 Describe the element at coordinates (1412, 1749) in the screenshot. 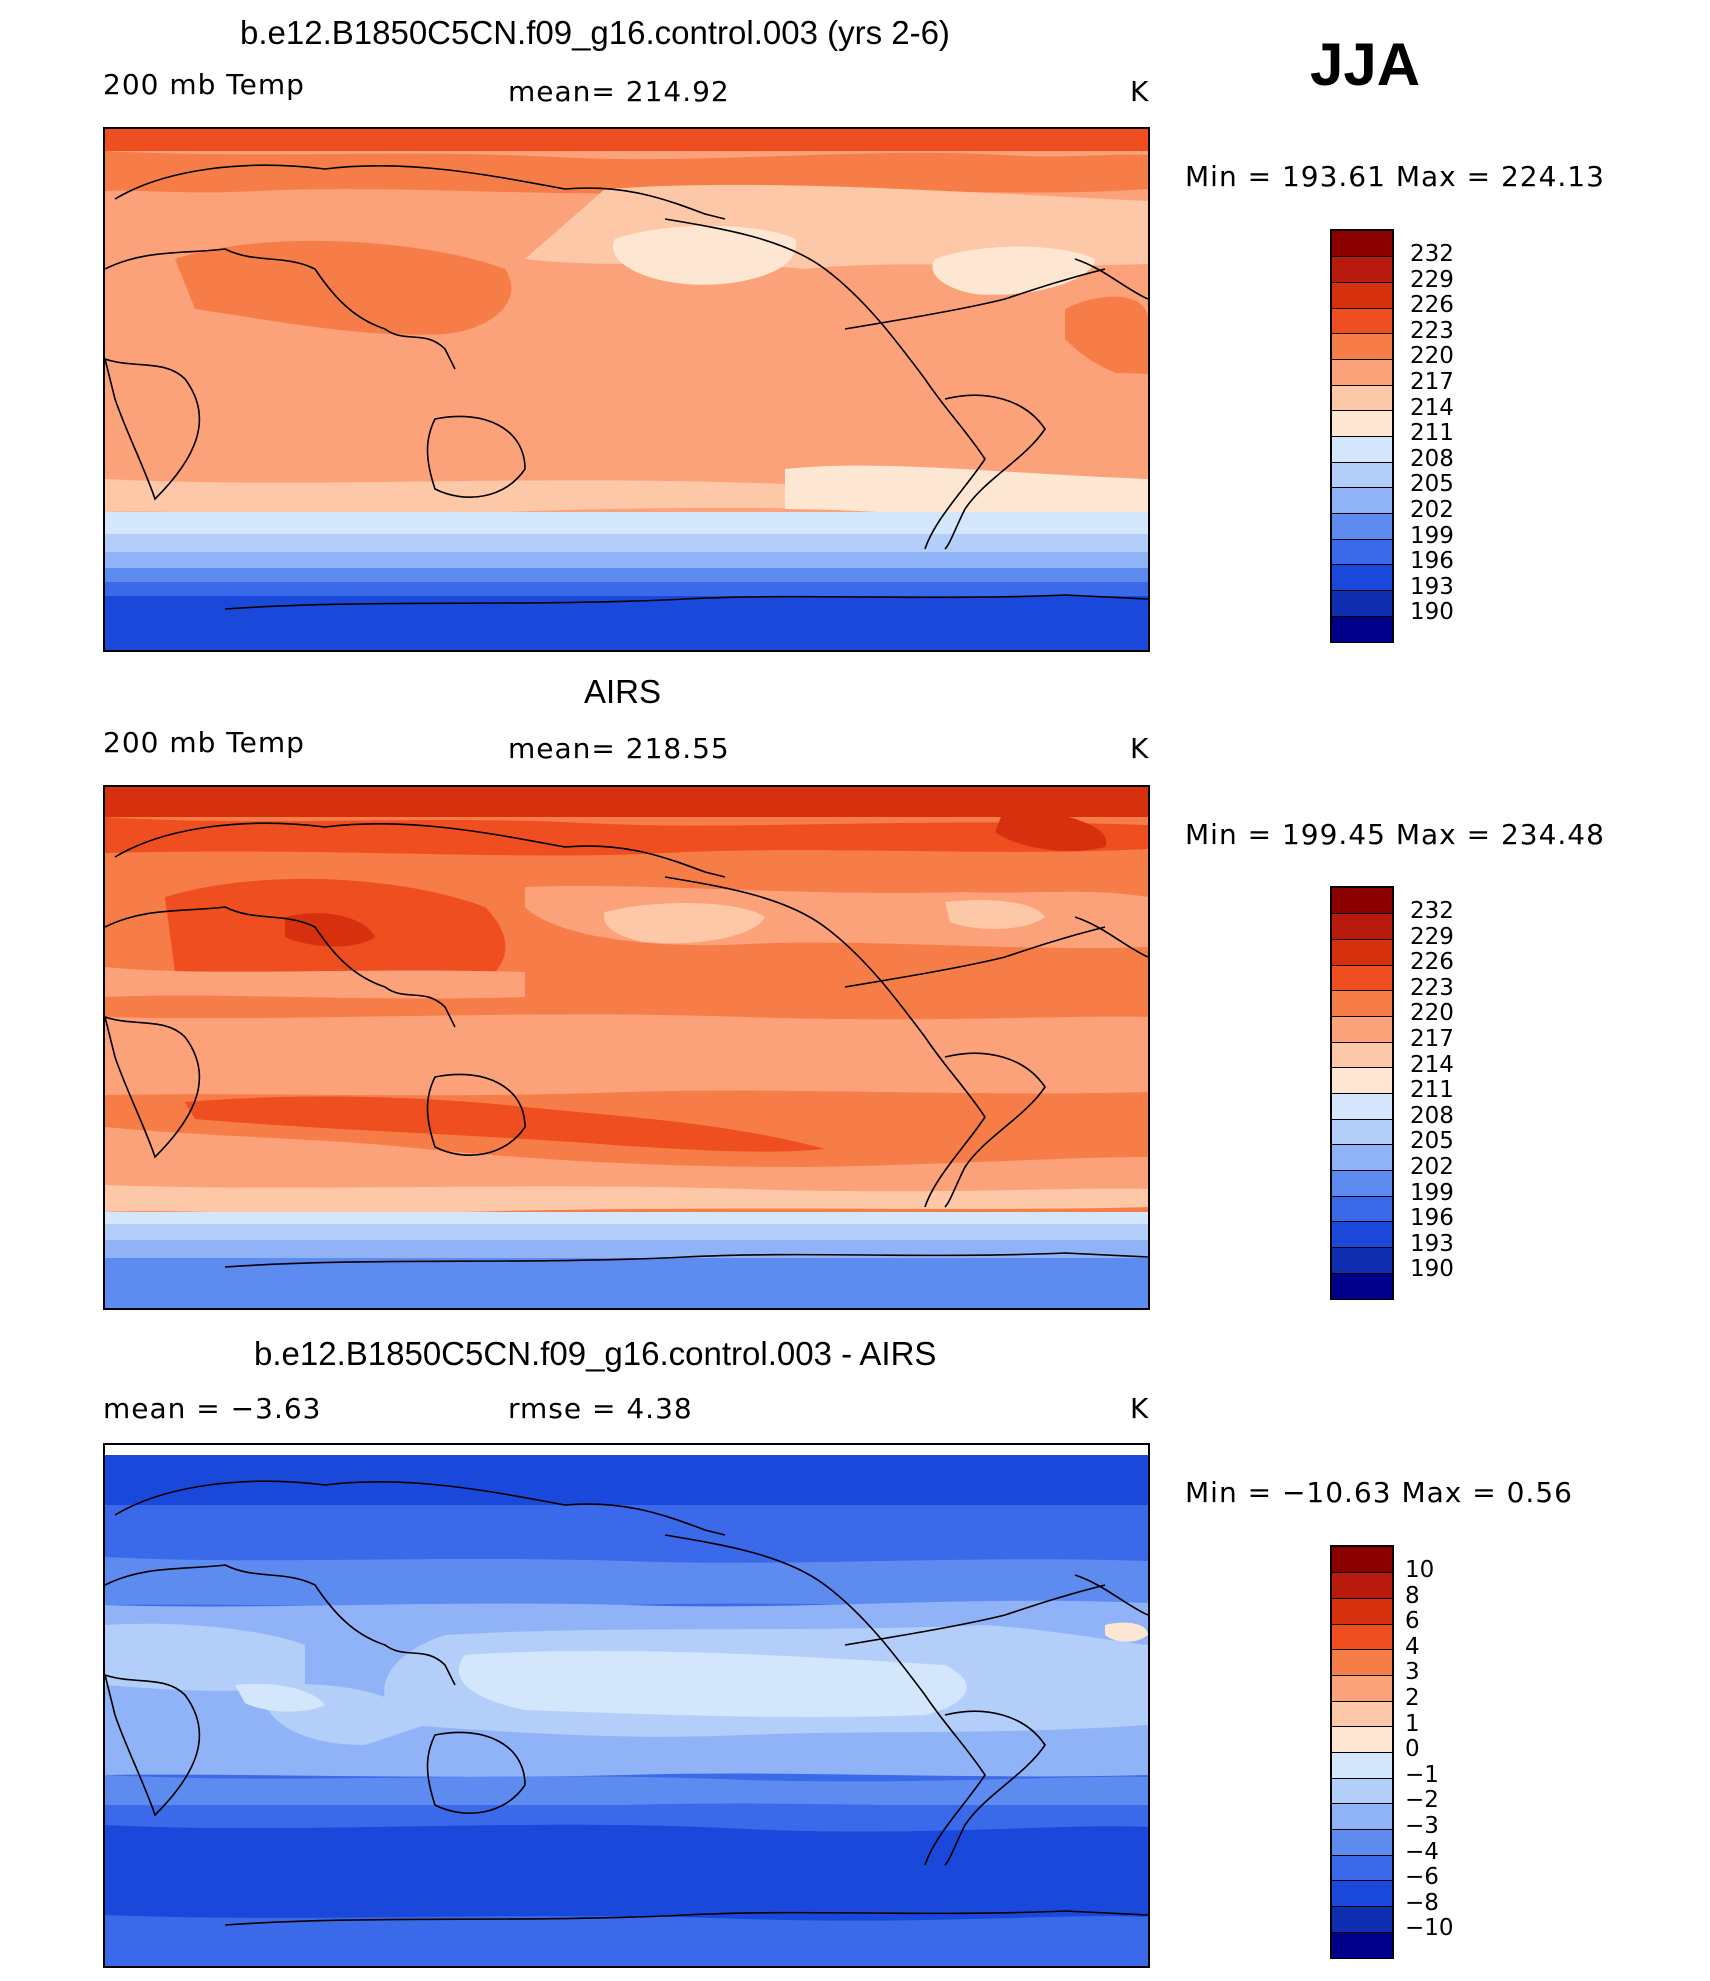

I see `colorbar-label: 0` at that location.